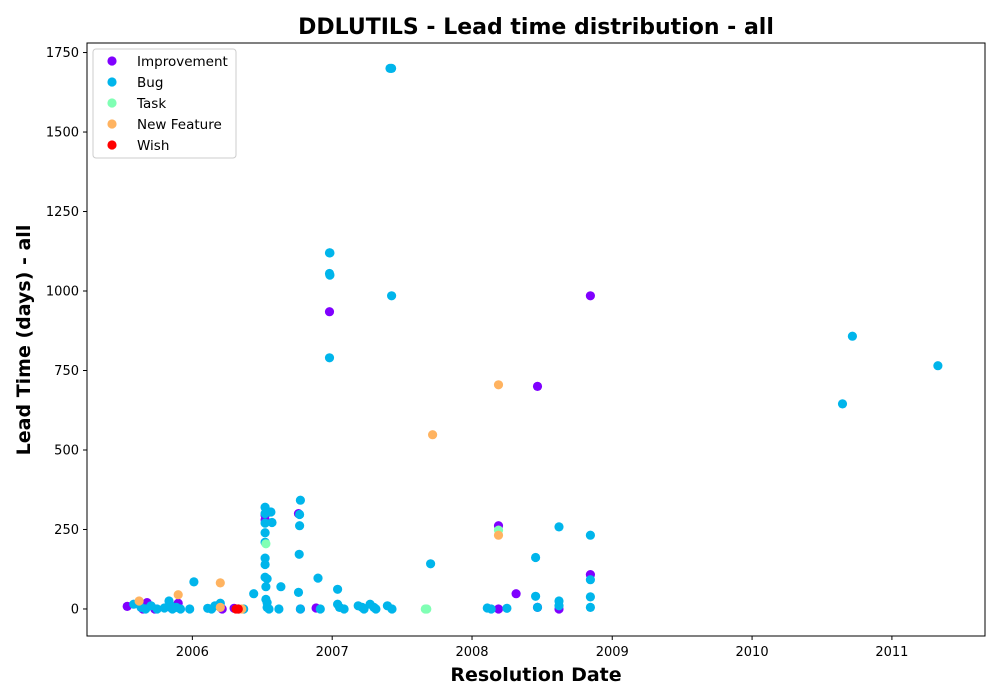  Describe the element at coordinates (62, 133) in the screenshot. I see `y-tick-label: 1500` at that location.